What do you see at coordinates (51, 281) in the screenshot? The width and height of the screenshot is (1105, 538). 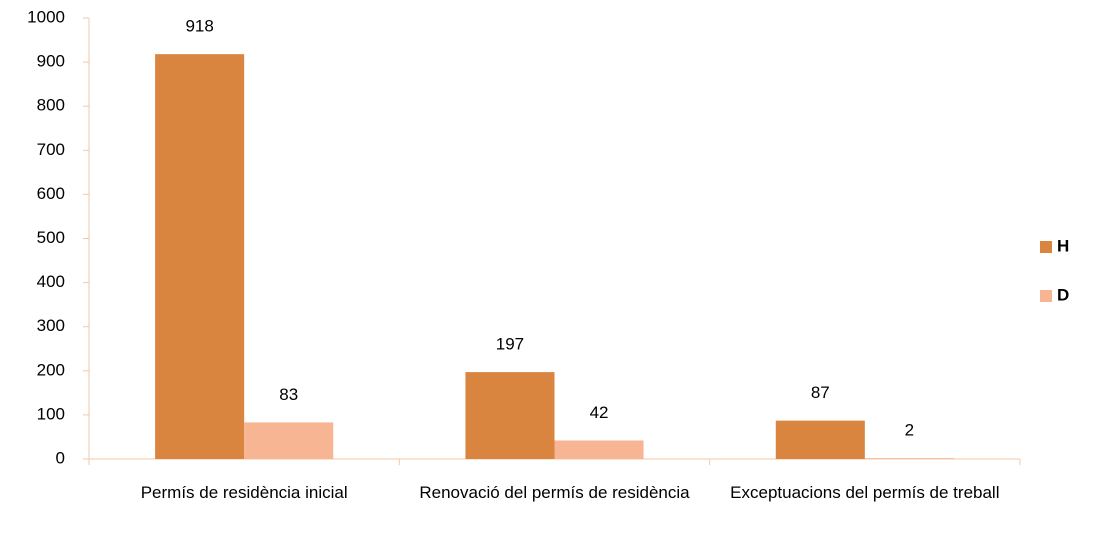 I see `y-tick-label: 400` at bounding box center [51, 281].